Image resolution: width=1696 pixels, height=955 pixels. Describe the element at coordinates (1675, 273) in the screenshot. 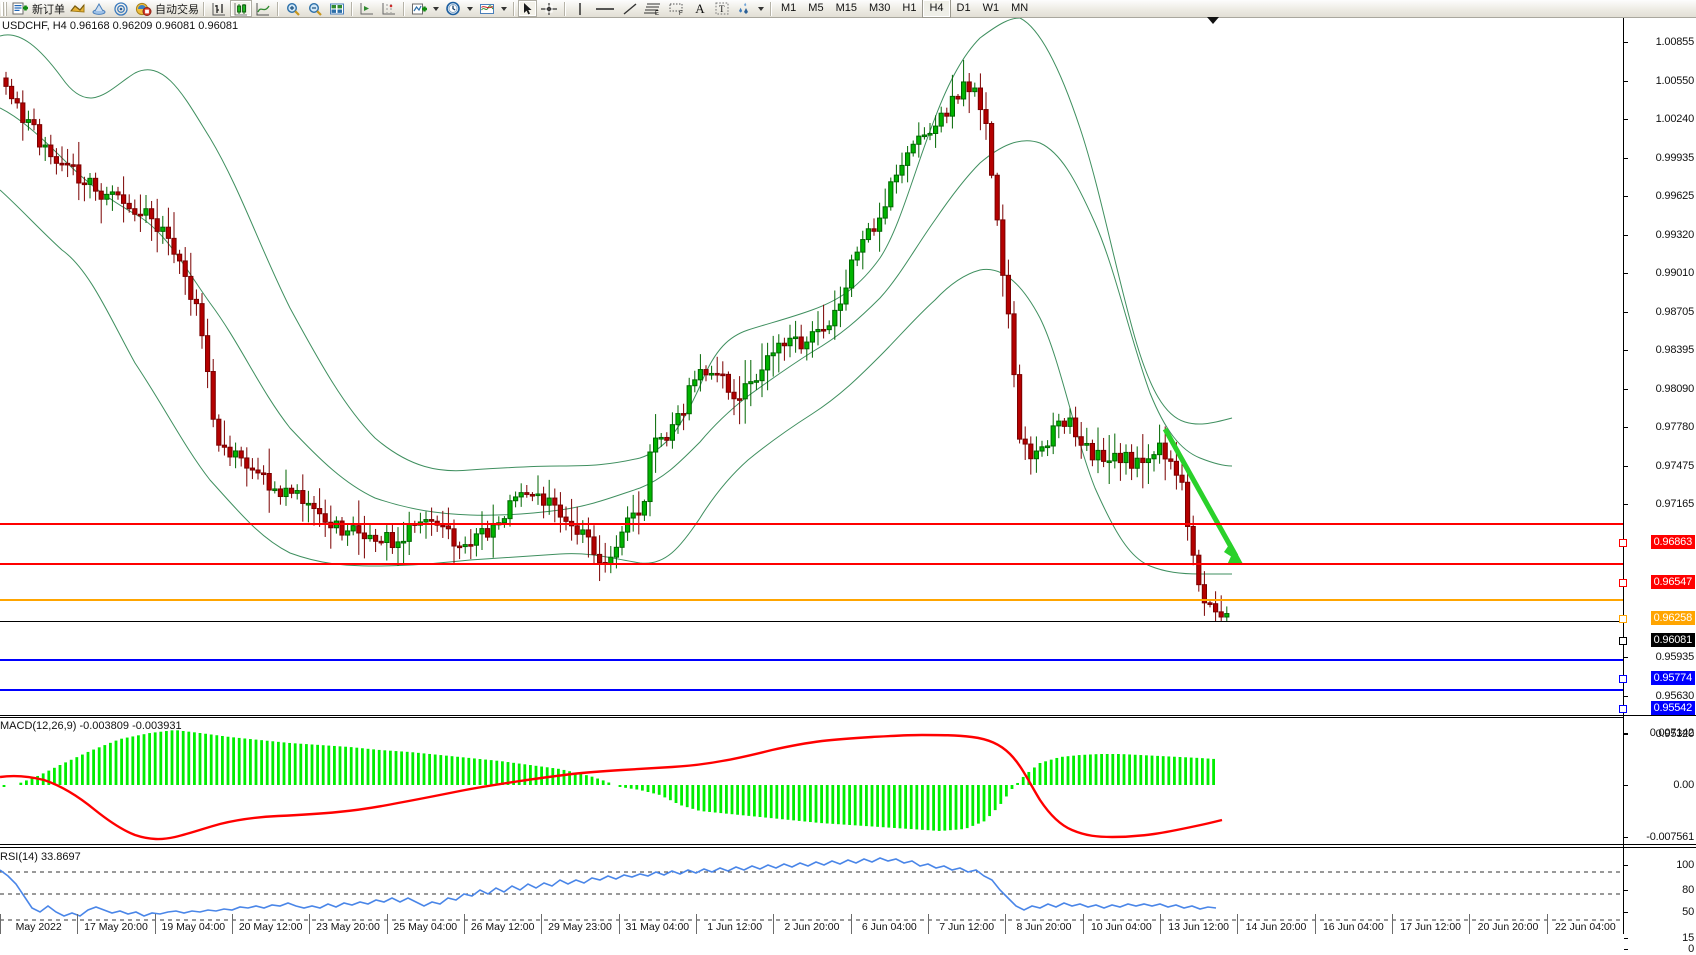

I see `price-axis-label: 0.99010` at that location.